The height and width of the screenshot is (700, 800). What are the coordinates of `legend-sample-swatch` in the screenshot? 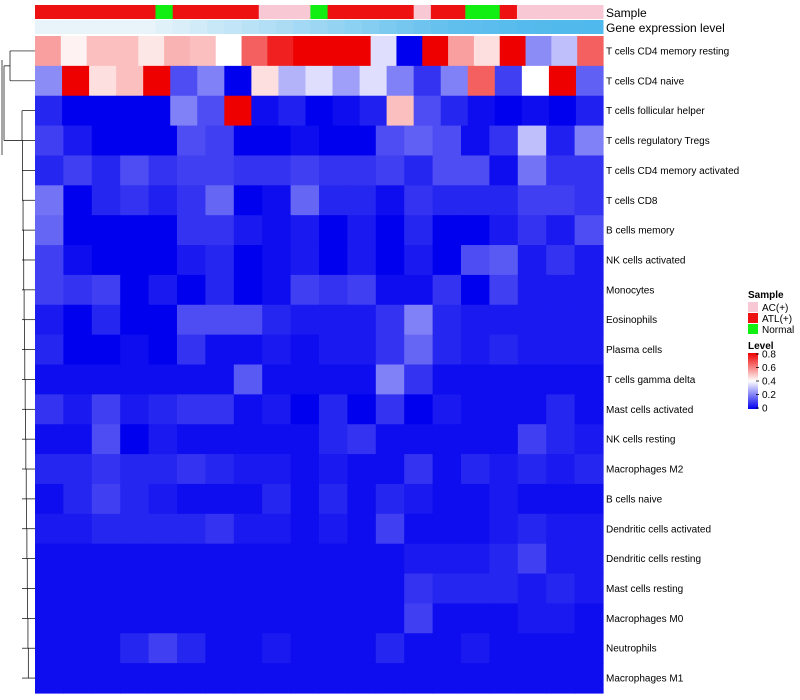 It's located at (753, 307).